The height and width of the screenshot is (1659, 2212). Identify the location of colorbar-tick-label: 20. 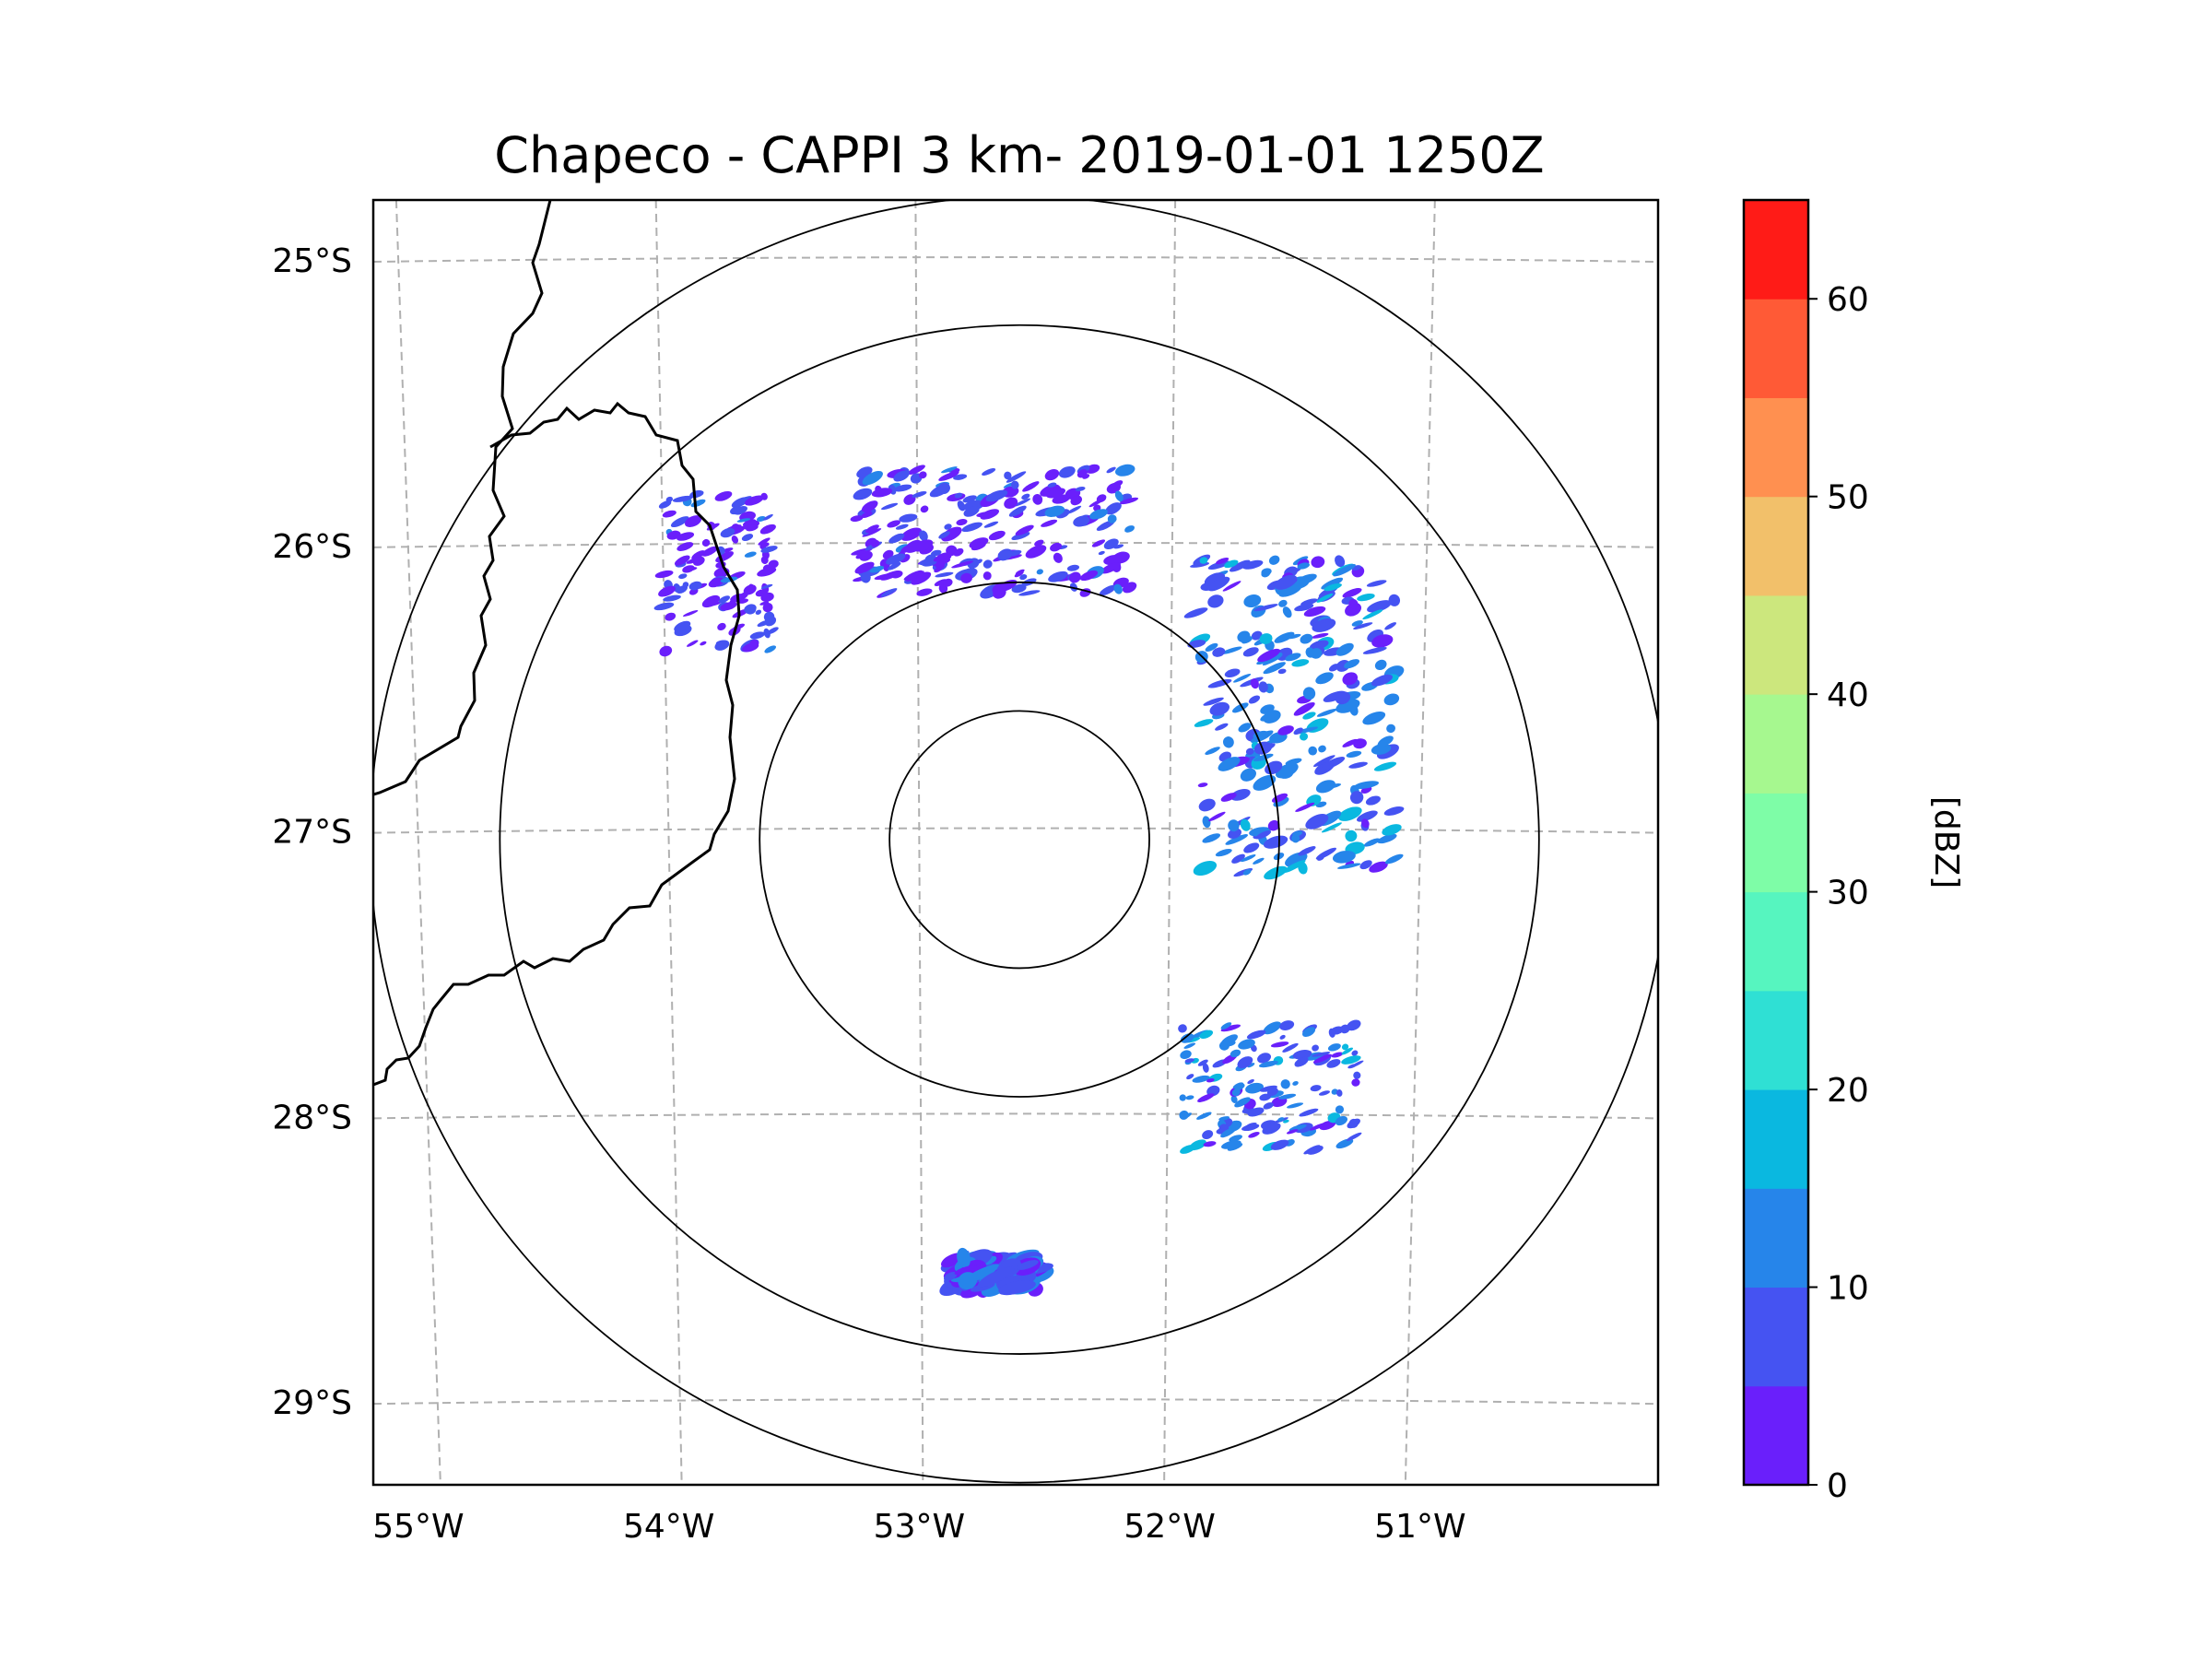
(1848, 1091).